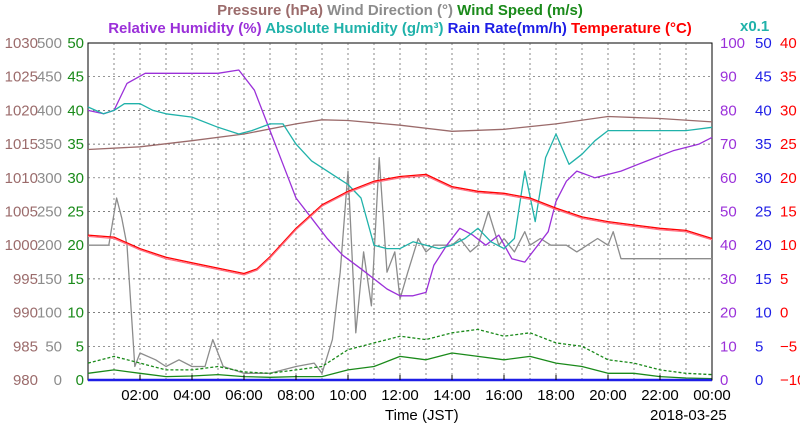 The image size is (800, 434). What do you see at coordinates (763, 43) in the screenshot?
I see `y-tick-label-rain: 50` at bounding box center [763, 43].